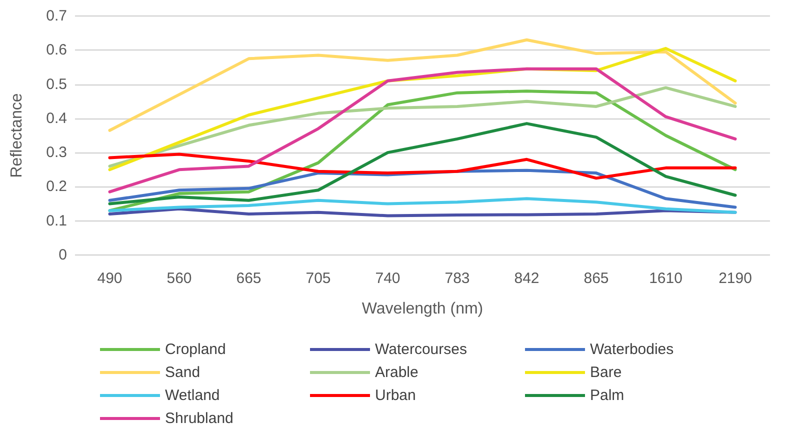 Image resolution: width=803 pixels, height=429 pixels. I want to click on x-tick-label: 2190, so click(735, 278).